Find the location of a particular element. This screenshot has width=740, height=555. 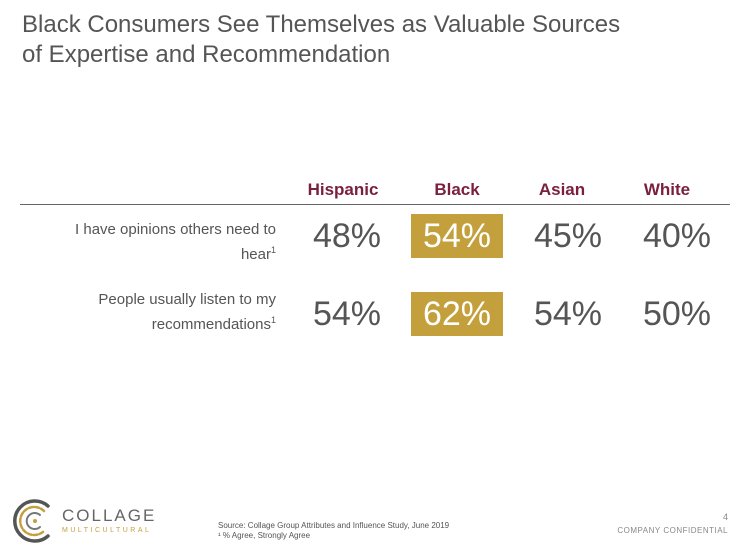

value-cell-highlighted: 62% is located at coordinates (457, 314).